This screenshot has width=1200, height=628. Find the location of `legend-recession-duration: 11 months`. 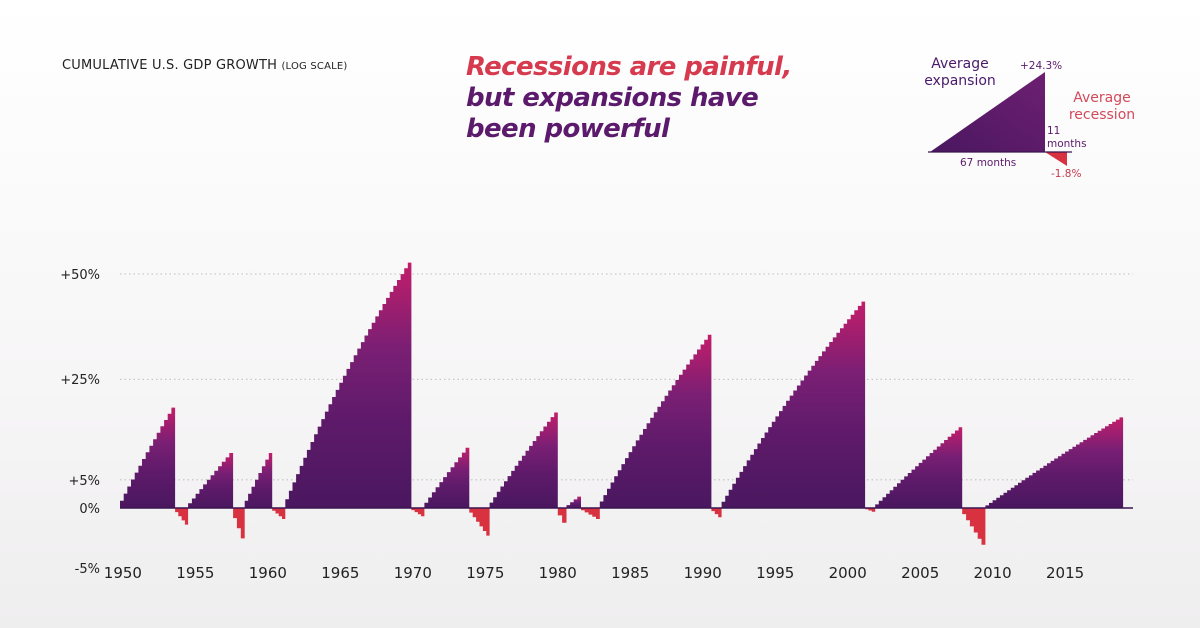

legend-recession-duration: 11 months is located at coordinates (1067, 137).